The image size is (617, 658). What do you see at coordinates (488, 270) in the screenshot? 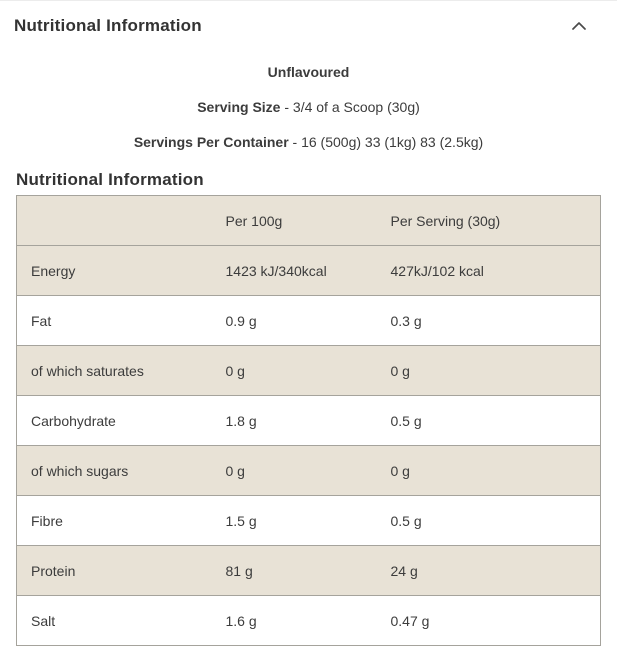
I see `per-serving-value: 427kJ/102 kcal` at bounding box center [488, 270].